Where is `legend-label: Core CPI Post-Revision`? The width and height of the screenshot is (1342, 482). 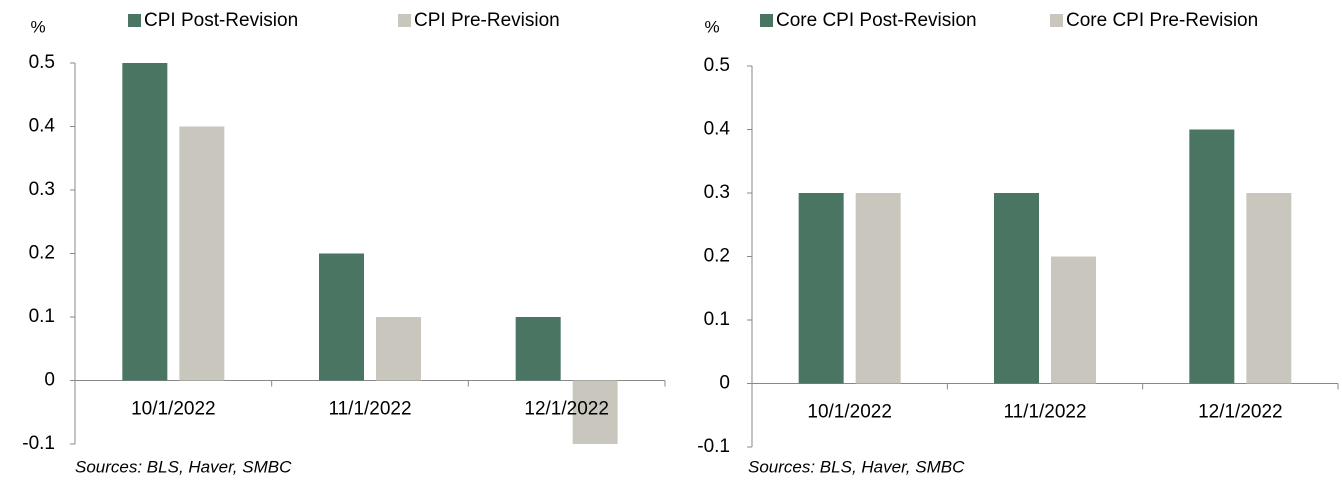
legend-label: Core CPI Post-Revision is located at coordinates (876, 20).